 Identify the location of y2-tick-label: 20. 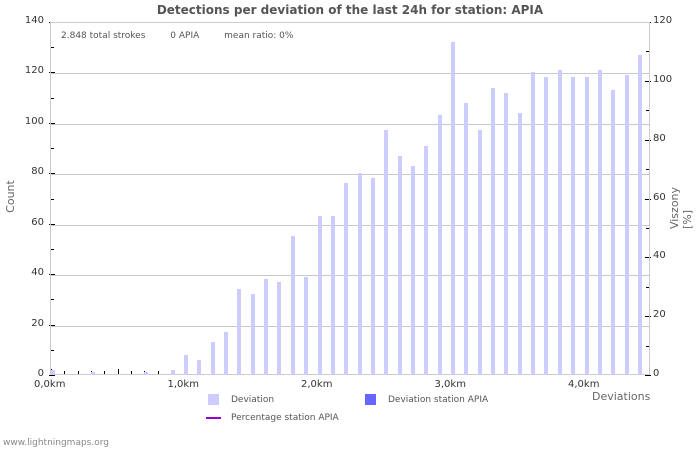
(659, 315).